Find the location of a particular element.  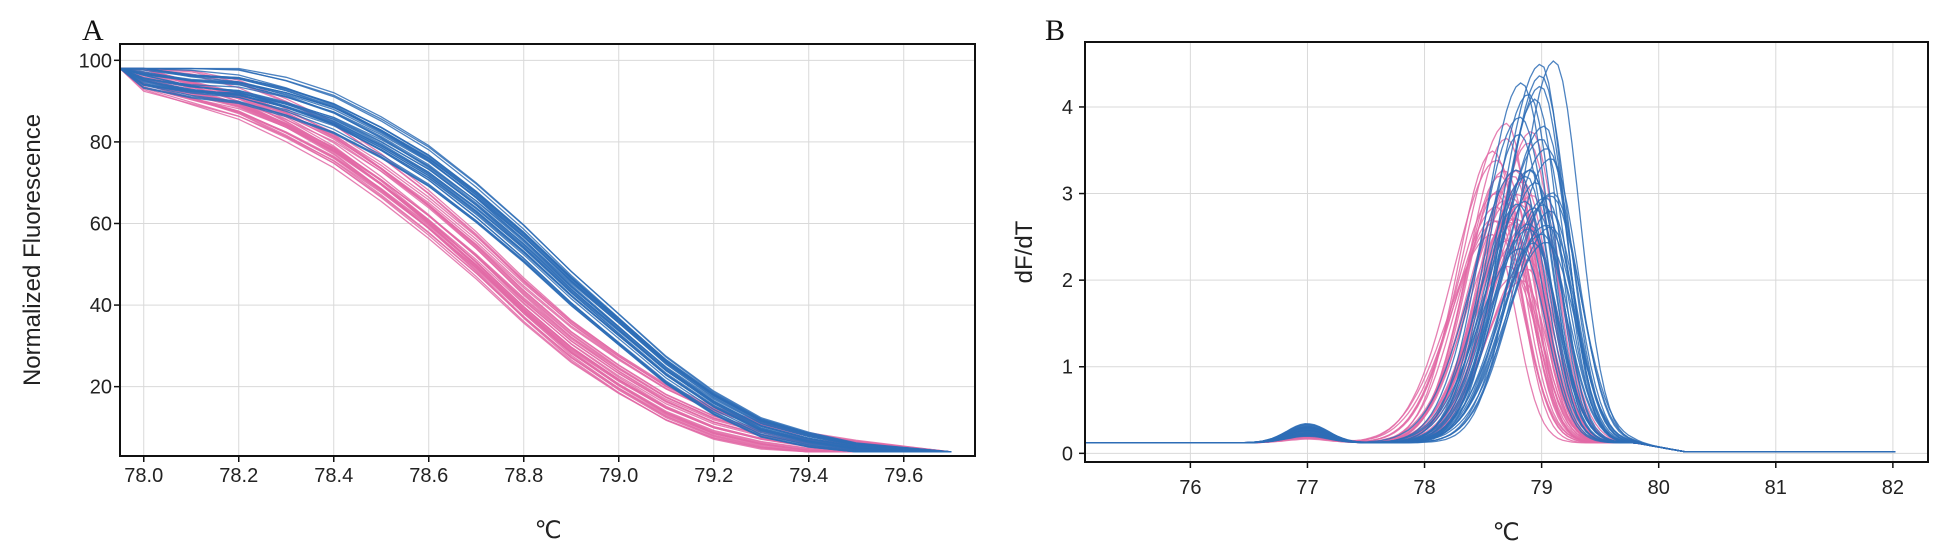

panel-a-x-axis-title: ℃ is located at coordinates (548, 530).